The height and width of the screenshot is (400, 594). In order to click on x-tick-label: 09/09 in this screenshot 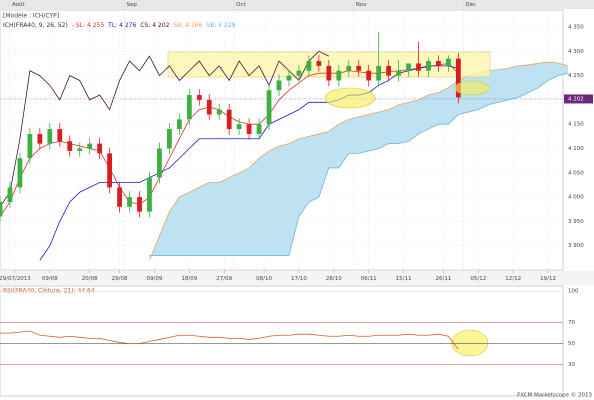, I will do `click(155, 279)`.